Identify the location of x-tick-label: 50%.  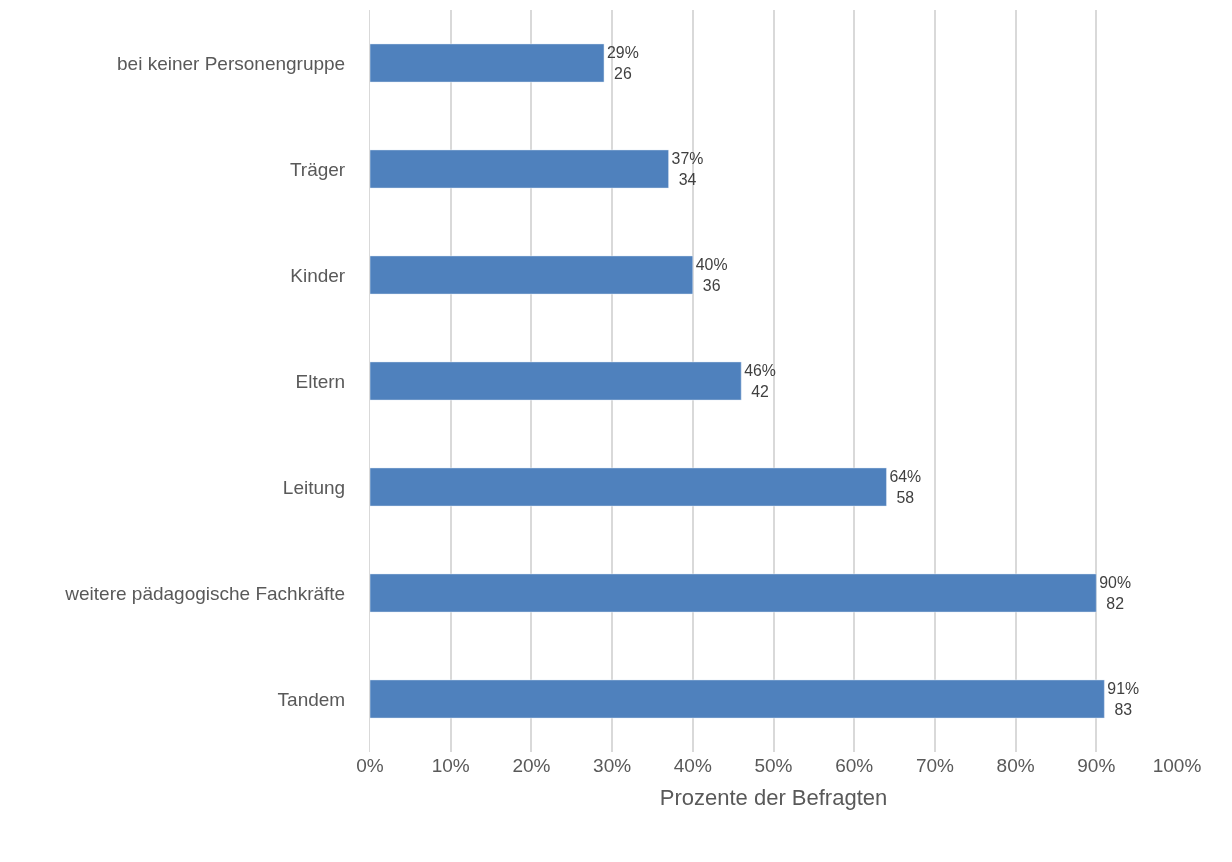
(773, 765).